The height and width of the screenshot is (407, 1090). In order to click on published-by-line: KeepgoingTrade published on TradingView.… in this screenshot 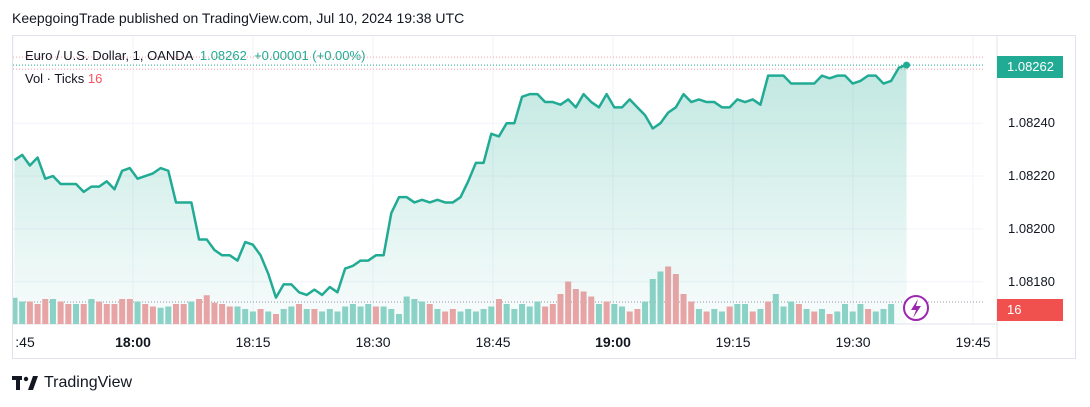, I will do `click(238, 18)`.